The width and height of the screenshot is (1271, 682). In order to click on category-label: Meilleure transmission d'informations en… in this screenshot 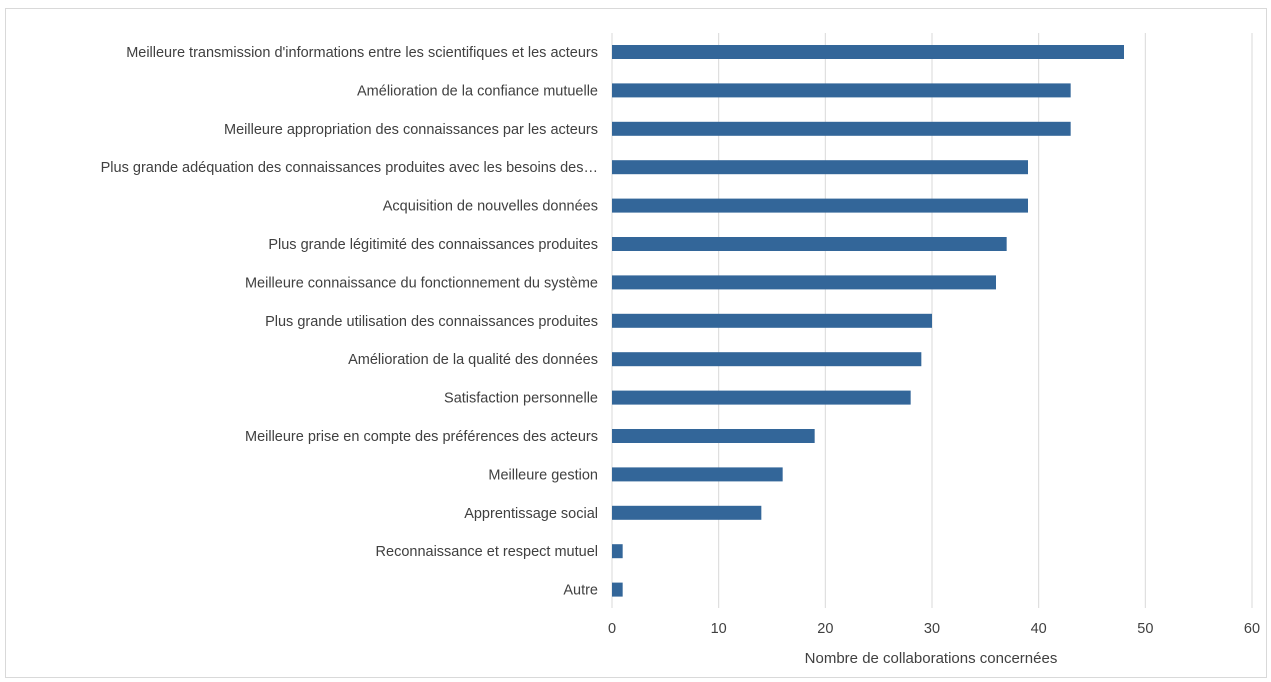, I will do `click(362, 53)`.